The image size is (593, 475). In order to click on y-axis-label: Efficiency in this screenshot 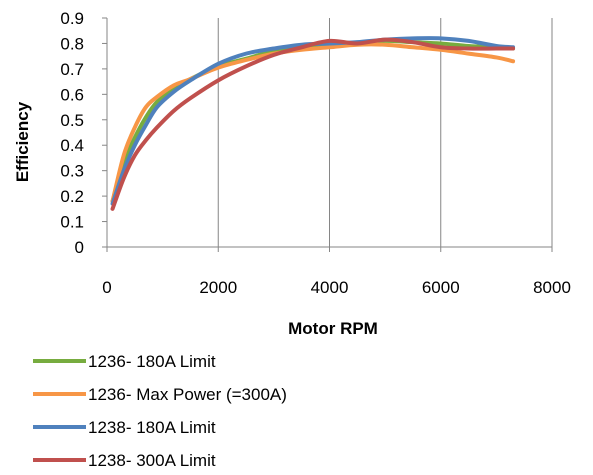, I will do `click(22, 141)`.